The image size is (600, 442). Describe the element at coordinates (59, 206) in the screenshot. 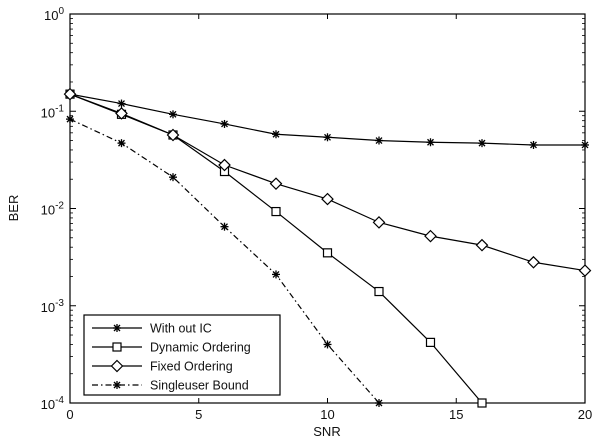

I see `y-tick-exponent: -2` at that location.